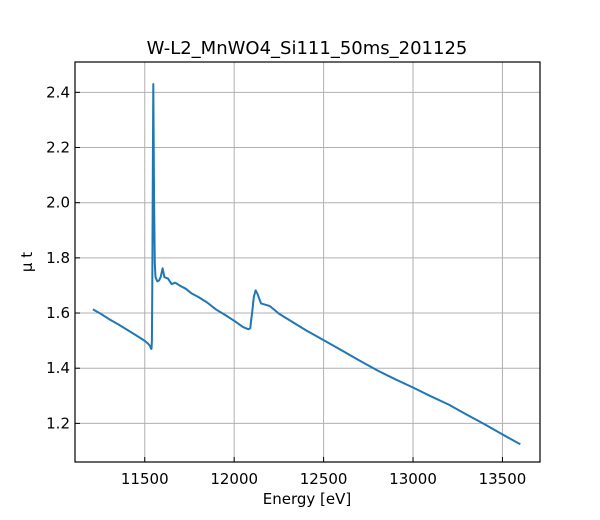 The width and height of the screenshot is (600, 520). I want to click on y-tick-label: 2.0, so click(58, 203).